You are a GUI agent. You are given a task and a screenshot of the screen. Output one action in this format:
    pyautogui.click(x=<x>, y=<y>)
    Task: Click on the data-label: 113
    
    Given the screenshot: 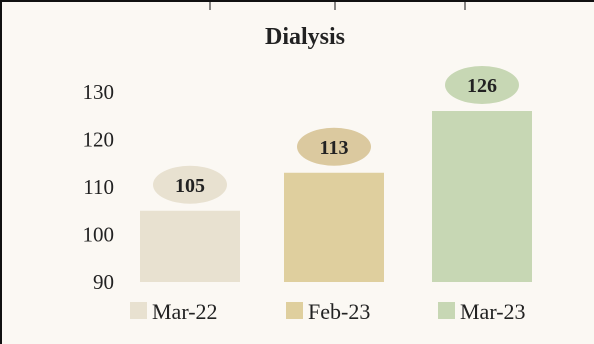 What is the action you would take?
    pyautogui.click(x=334, y=148)
    